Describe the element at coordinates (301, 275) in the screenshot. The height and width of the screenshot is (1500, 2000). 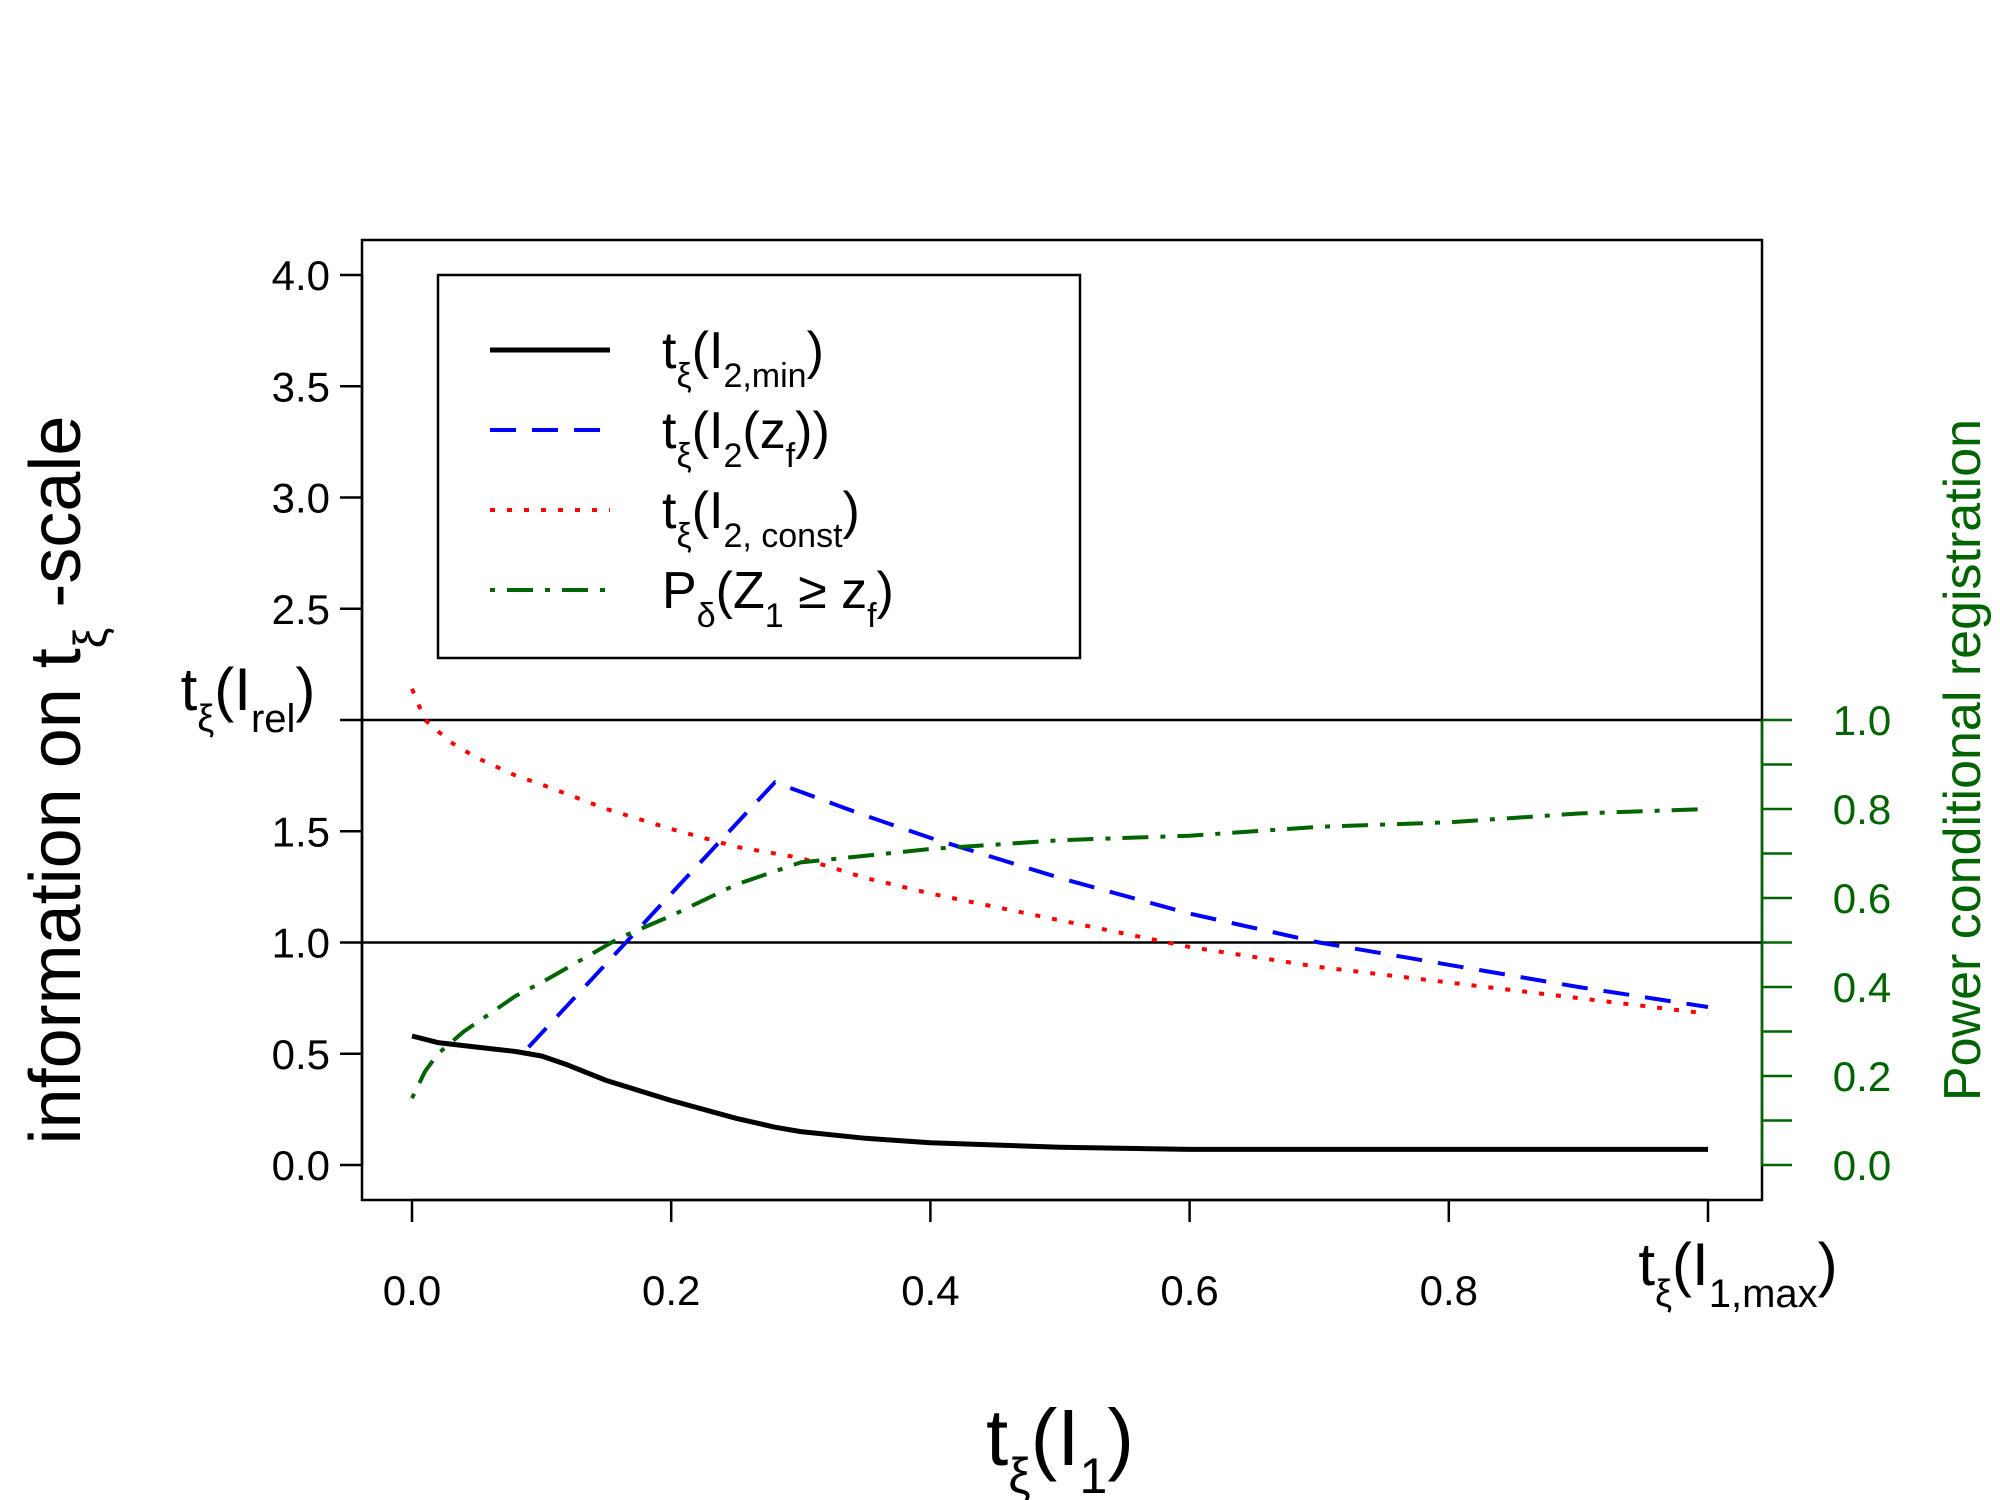
I see `y-tick-label-left-7: 4.0` at that location.